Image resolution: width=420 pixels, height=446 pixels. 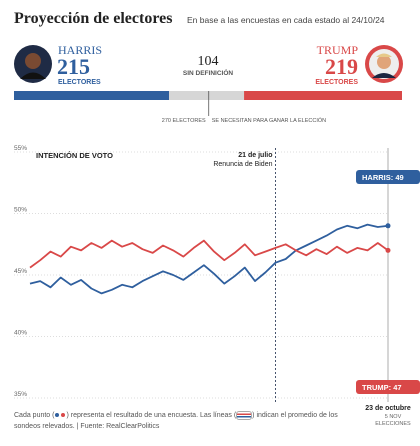 What do you see at coordinates (323, 95) in the screenshot?
I see `trump-bar` at bounding box center [323, 95].